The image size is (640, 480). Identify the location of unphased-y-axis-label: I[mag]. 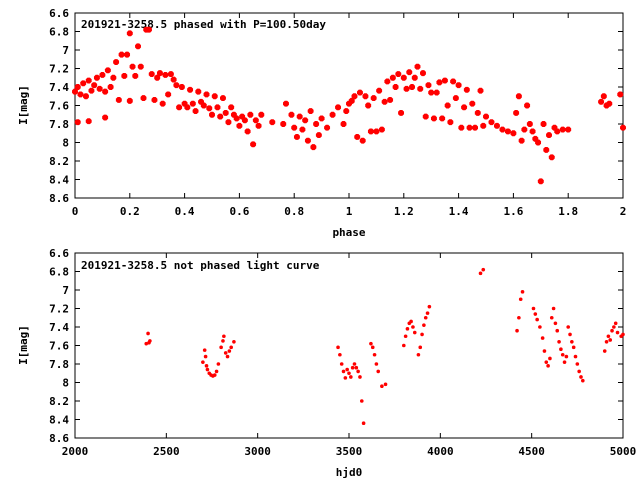
(23, 345).